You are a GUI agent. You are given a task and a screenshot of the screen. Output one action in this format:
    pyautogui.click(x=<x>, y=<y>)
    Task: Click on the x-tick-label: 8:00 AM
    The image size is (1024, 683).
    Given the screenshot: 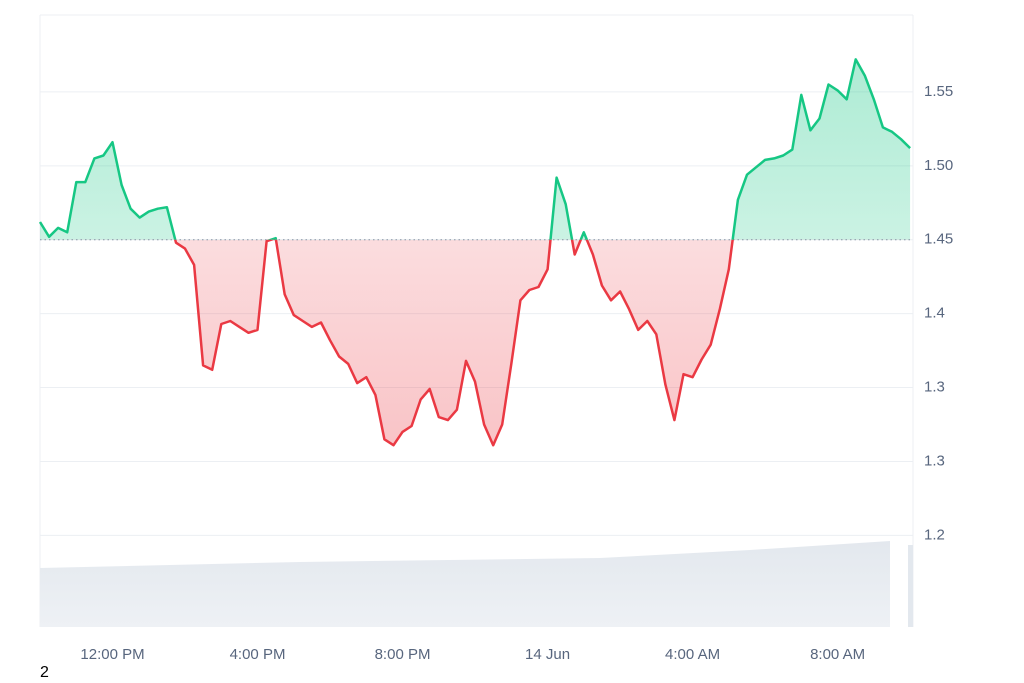 What is the action you would take?
    pyautogui.click(x=837, y=654)
    